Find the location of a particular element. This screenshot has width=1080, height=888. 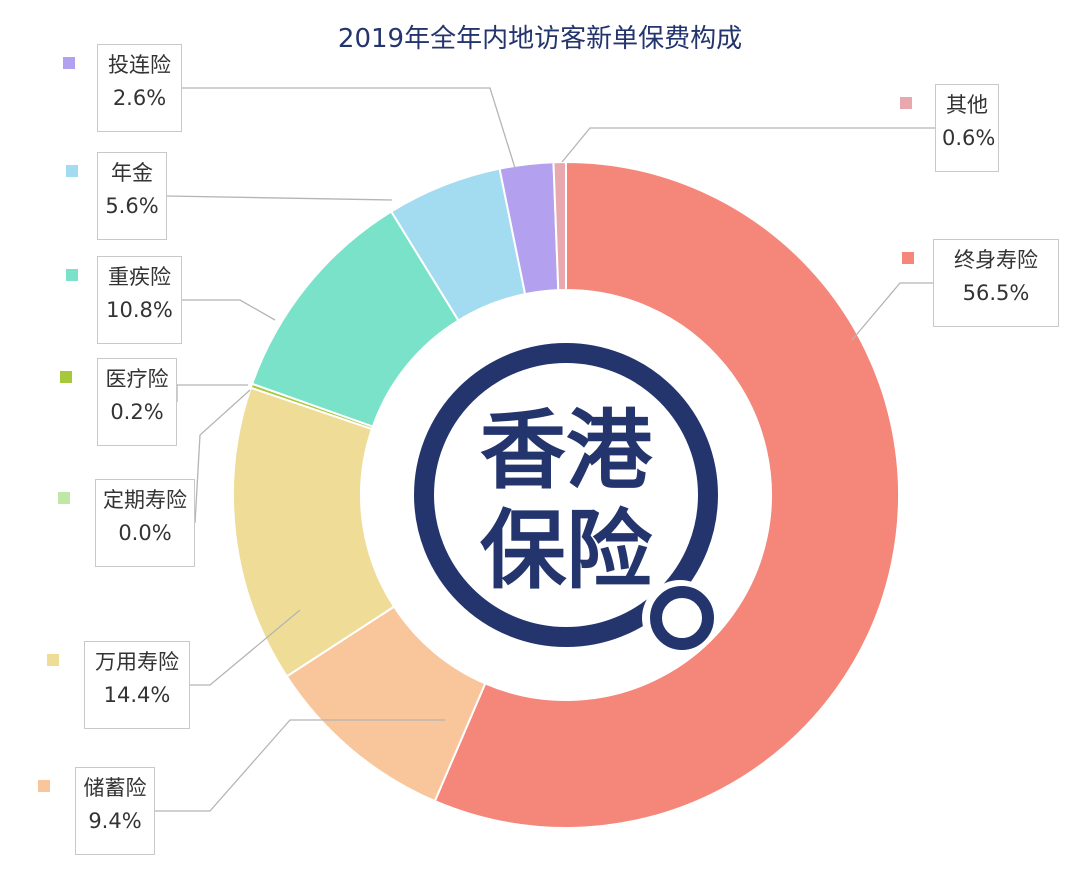

leader-line-medical is located at coordinates (212, 393).